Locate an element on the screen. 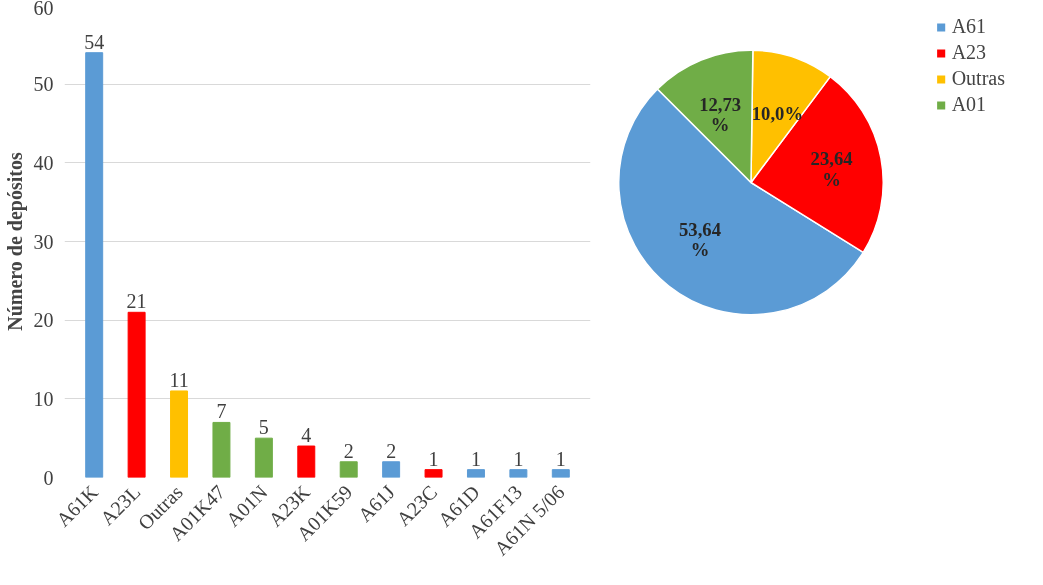 The width and height of the screenshot is (1043, 585). y-tick-label: 10 is located at coordinates (43, 398).